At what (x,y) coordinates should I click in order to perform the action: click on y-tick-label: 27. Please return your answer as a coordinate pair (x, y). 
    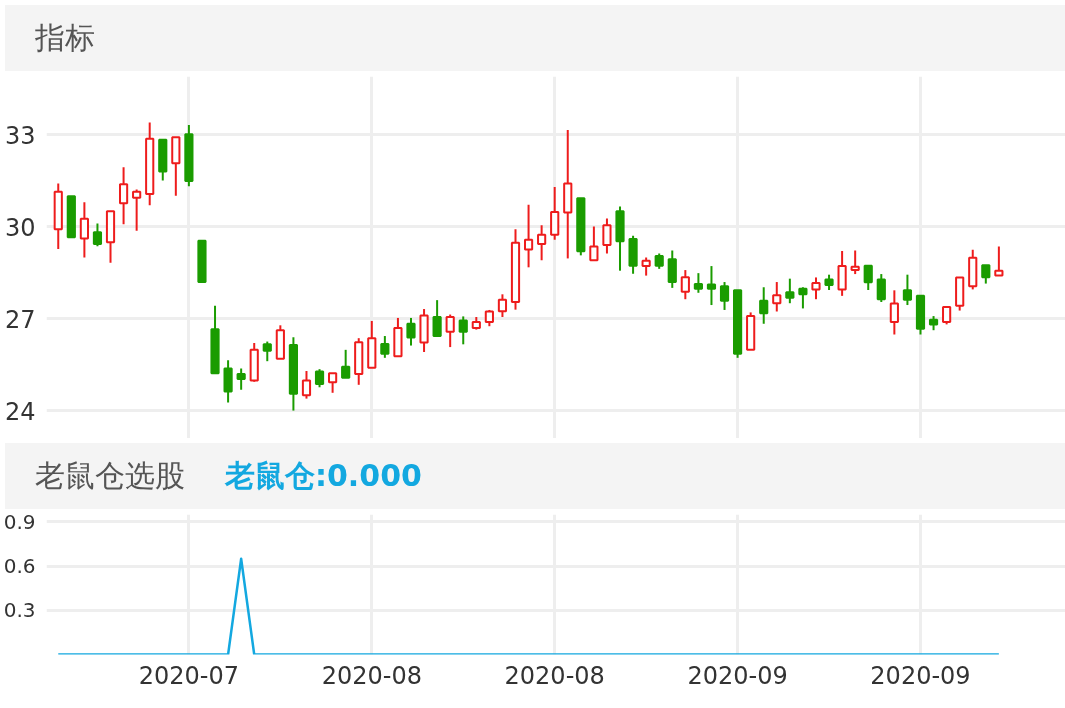
    Looking at the image, I should click on (20, 319).